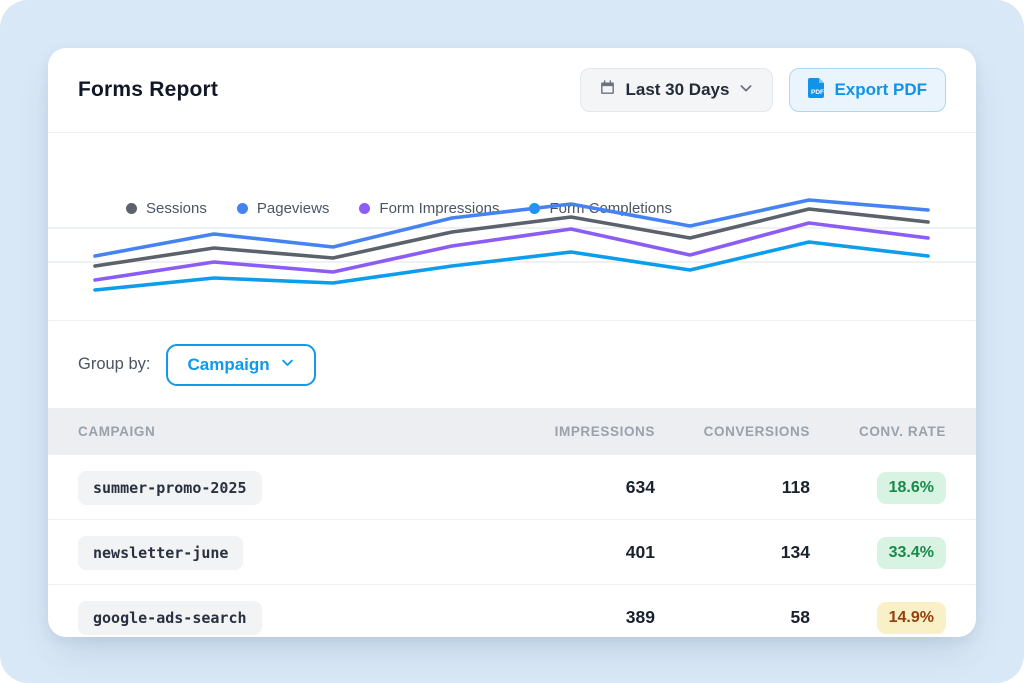  I want to click on legend-item-pageviews: Pageviews, so click(283, 208).